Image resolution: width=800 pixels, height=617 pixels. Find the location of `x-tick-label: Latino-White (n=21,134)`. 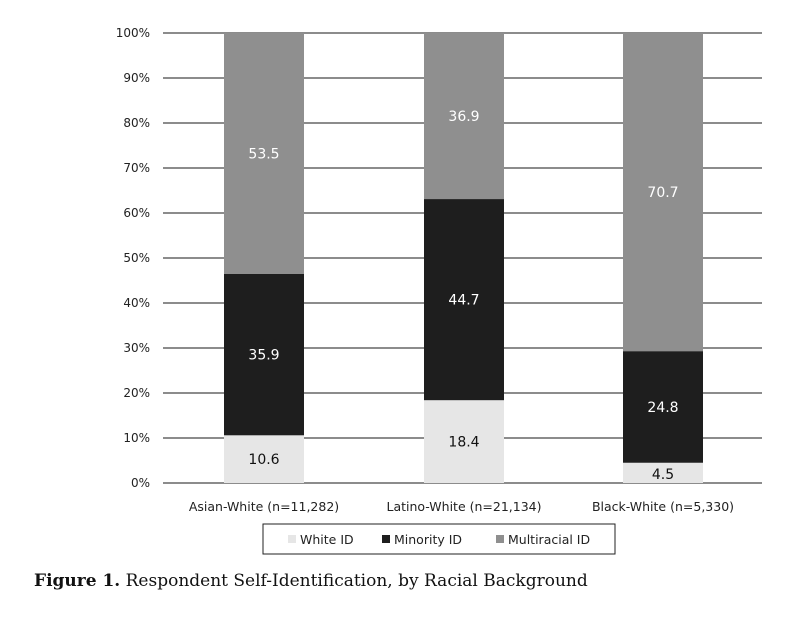

x-tick-label: Latino-White (n=21,134) is located at coordinates (463, 506).